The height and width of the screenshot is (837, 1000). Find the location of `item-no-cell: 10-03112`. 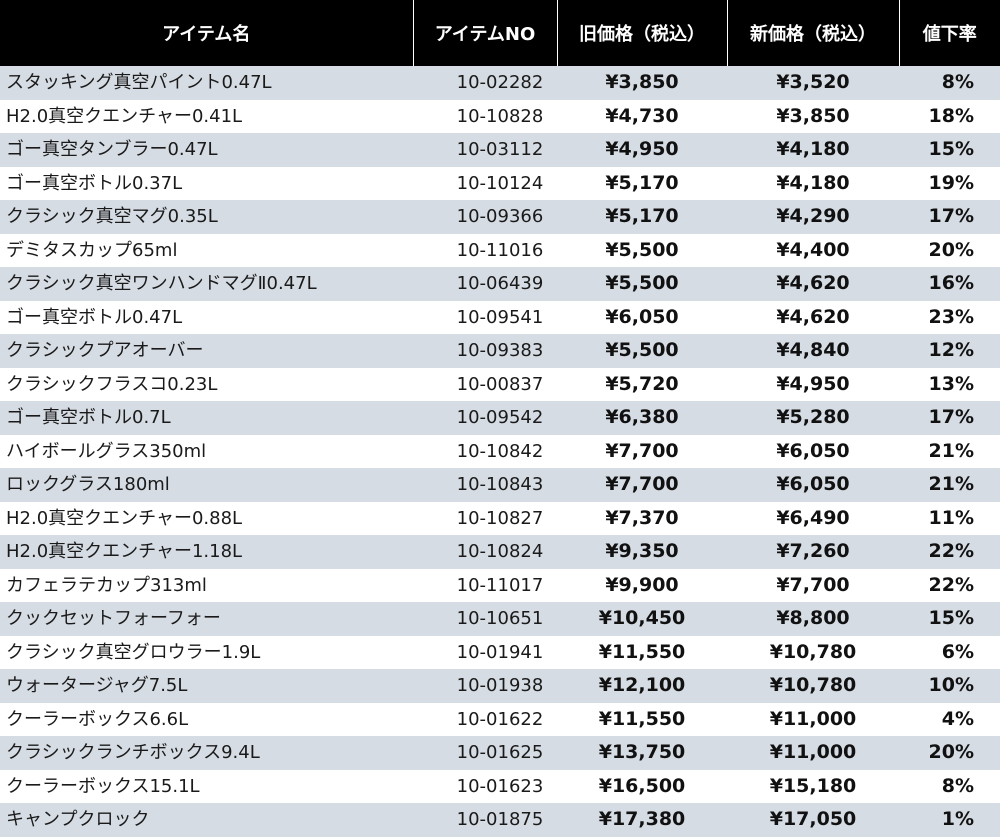

item-no-cell: 10-03112 is located at coordinates (485, 150).